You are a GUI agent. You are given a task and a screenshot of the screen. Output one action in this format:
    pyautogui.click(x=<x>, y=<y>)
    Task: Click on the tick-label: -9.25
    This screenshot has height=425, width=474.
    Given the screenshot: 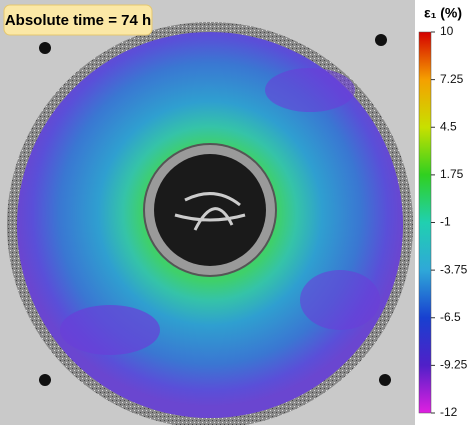 What is the action you would take?
    pyautogui.click(x=454, y=365)
    